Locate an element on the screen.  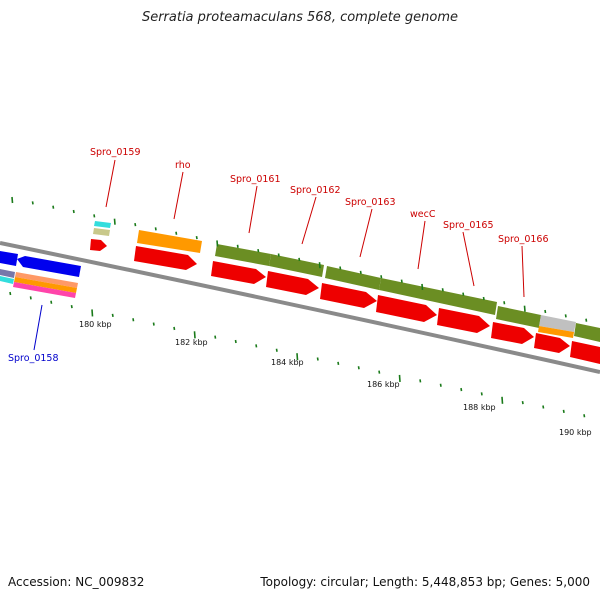
gene-label: wecC is located at coordinates (423, 214).